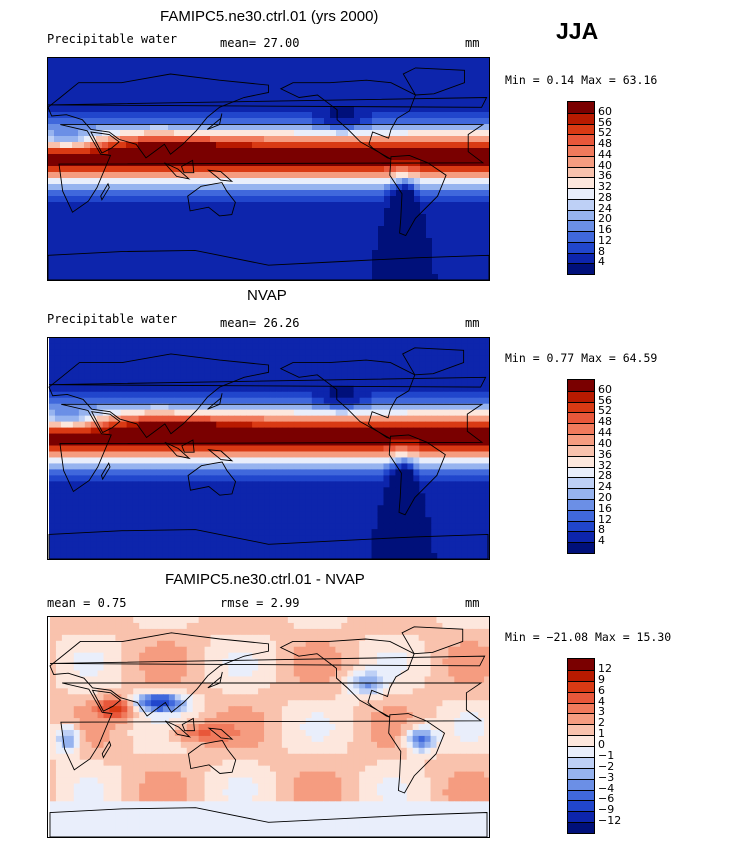  Describe the element at coordinates (610, 821) in the screenshot. I see `colorbar-tick-label: −12` at that location.